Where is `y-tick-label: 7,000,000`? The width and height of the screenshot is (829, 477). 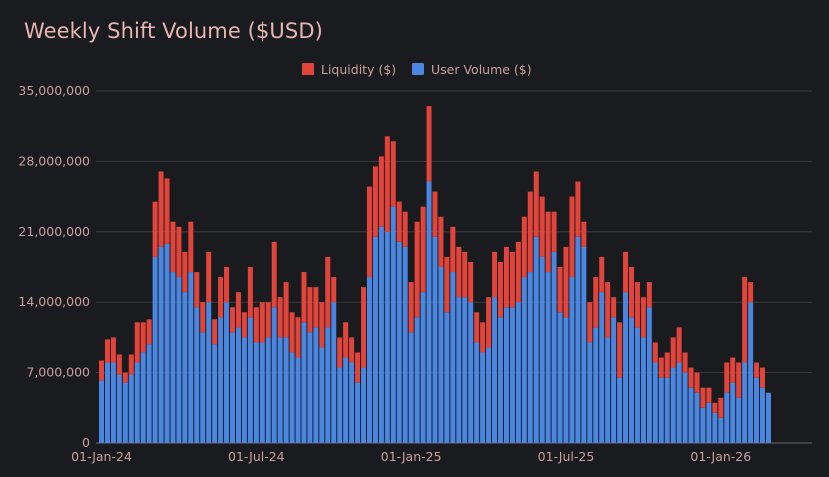
y-tick-label: 7,000,000 is located at coordinates (58, 372).